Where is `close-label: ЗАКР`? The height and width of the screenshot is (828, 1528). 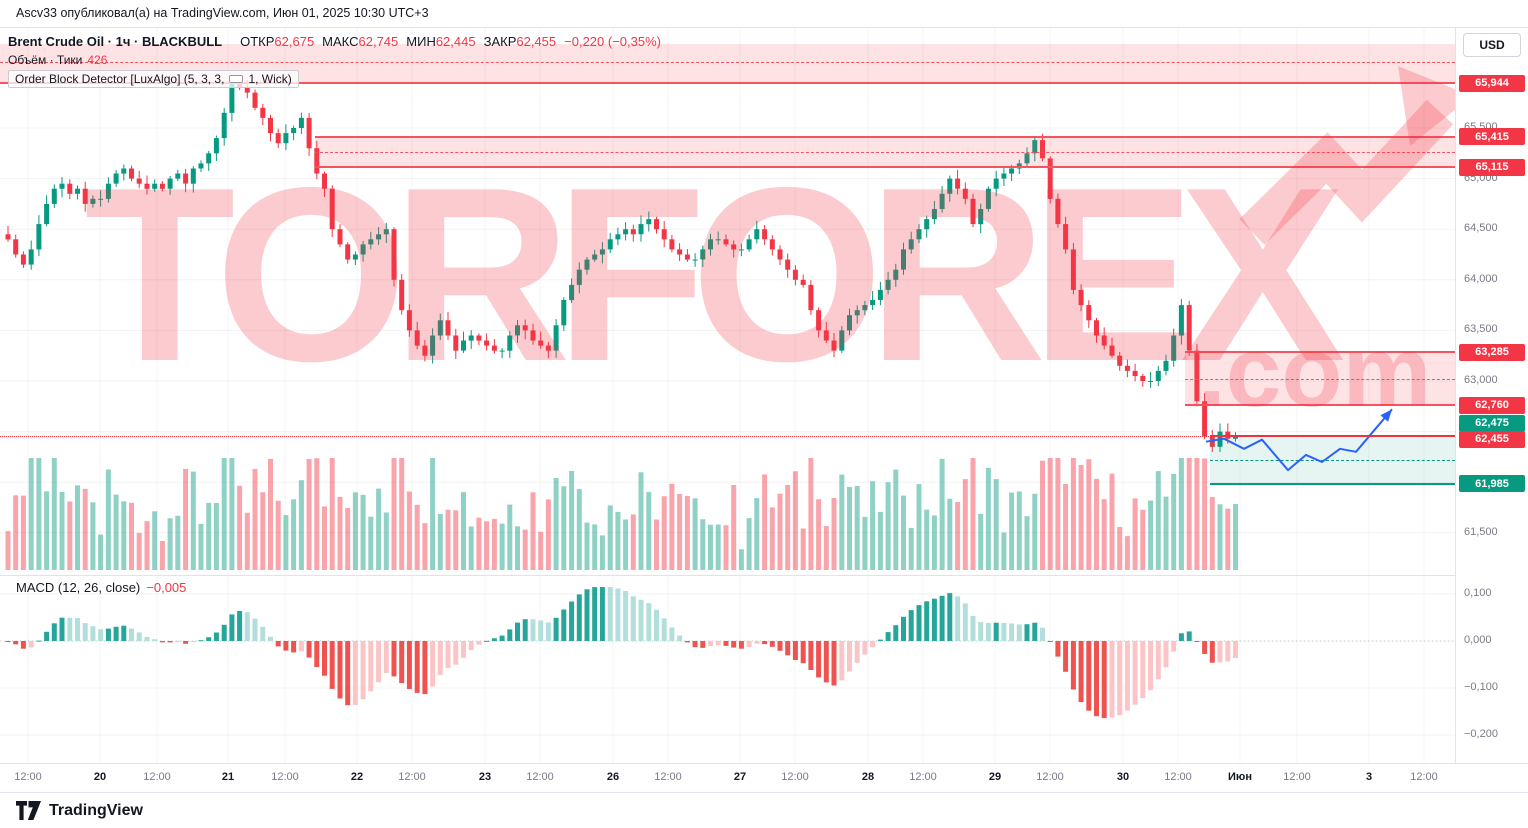 close-label: ЗАКР is located at coordinates (500, 41).